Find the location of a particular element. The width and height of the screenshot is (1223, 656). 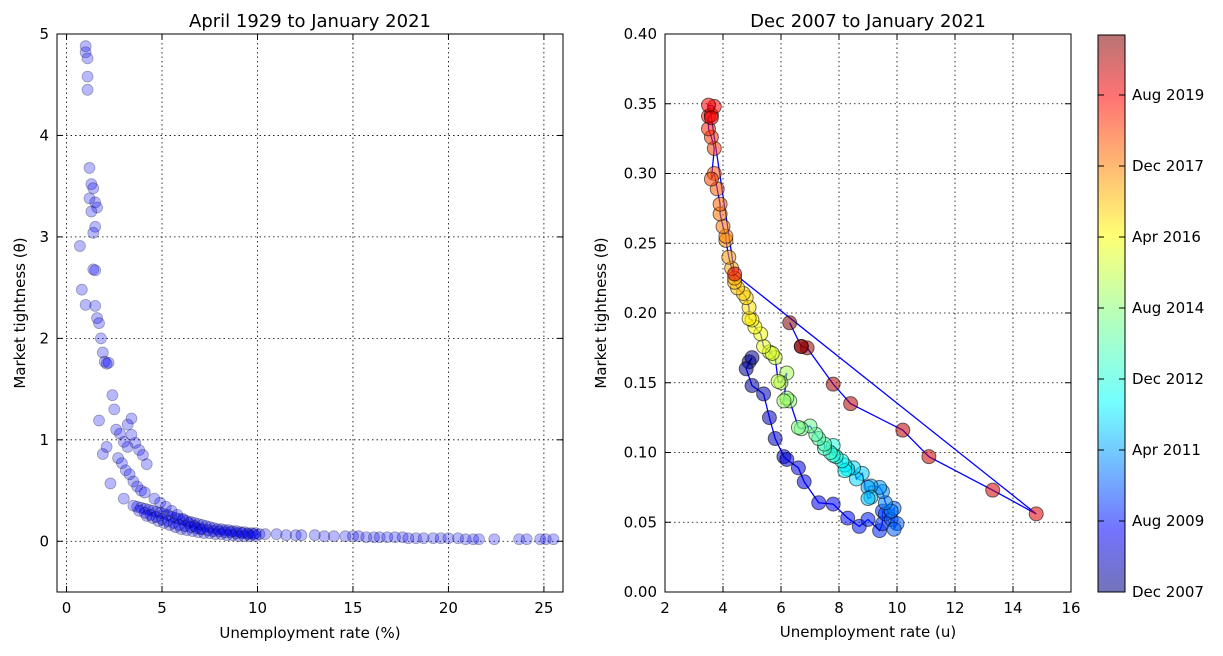

colorbar-tick-label: Dec 2017 is located at coordinates (1168, 166).